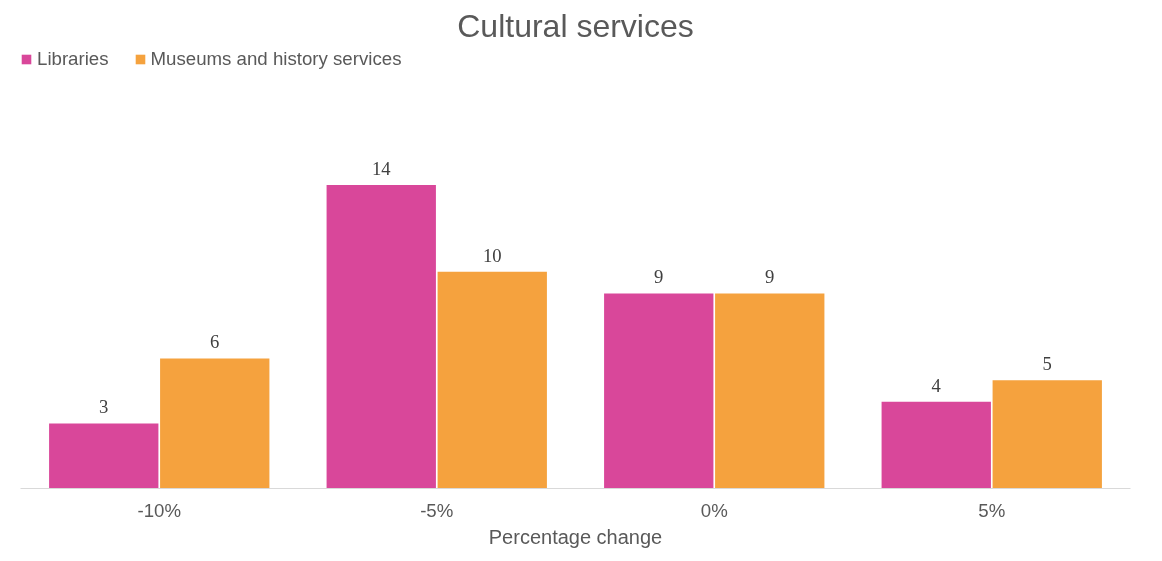  I want to click on data-label: 6, so click(215, 342).